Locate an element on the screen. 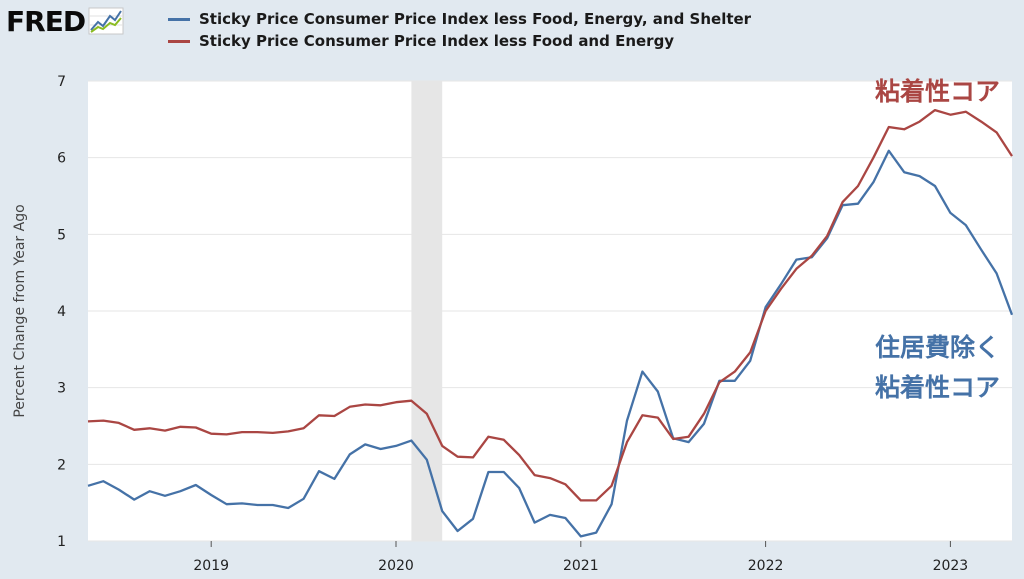 The height and width of the screenshot is (579, 1024). y-tick-label: 2 is located at coordinates (61, 465).